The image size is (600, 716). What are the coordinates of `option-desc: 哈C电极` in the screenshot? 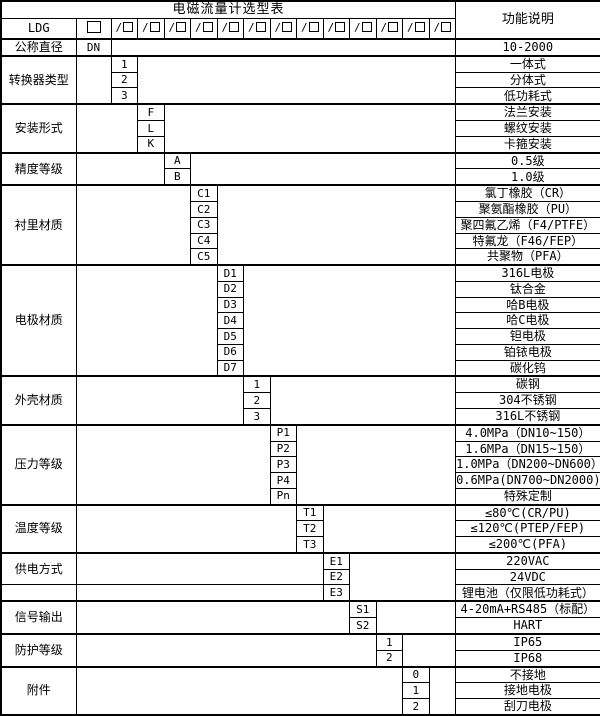 It's located at (527, 321).